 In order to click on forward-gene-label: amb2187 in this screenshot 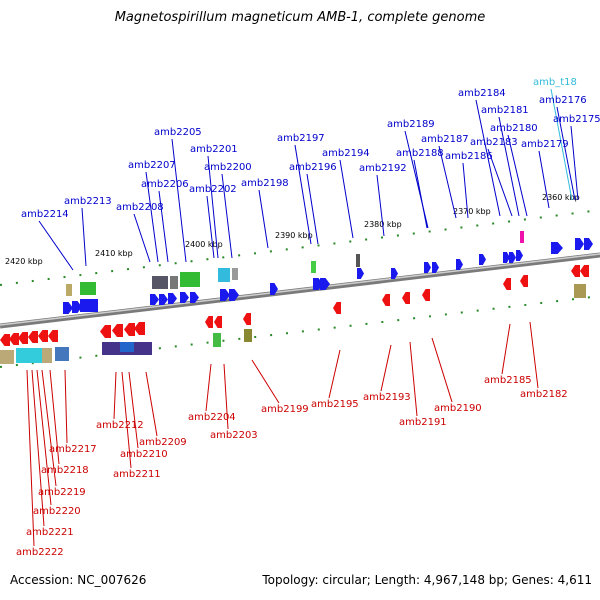, I will do `click(445, 139)`.